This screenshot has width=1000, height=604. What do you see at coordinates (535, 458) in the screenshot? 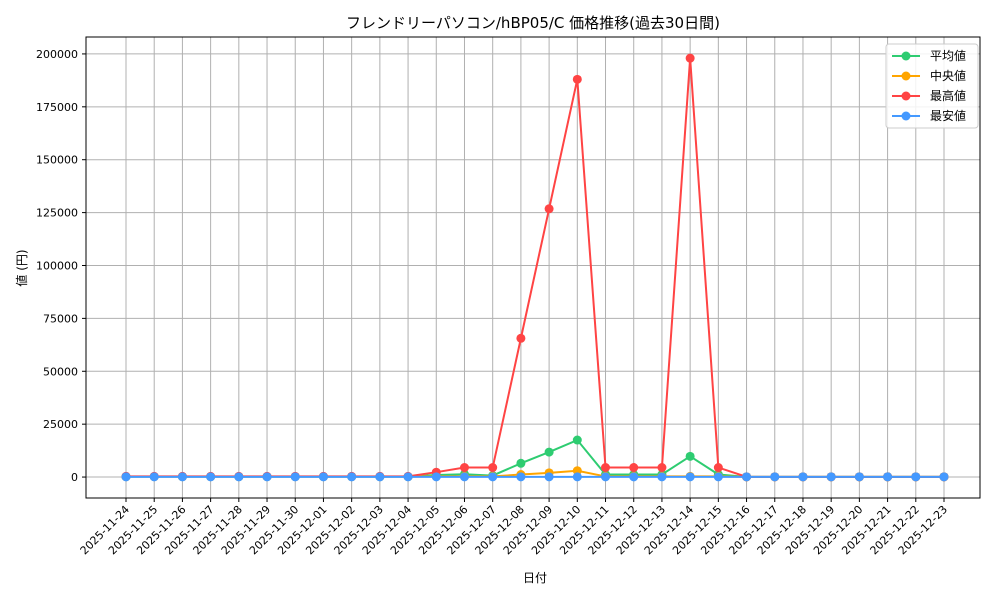
I see `series-line` at bounding box center [535, 458].